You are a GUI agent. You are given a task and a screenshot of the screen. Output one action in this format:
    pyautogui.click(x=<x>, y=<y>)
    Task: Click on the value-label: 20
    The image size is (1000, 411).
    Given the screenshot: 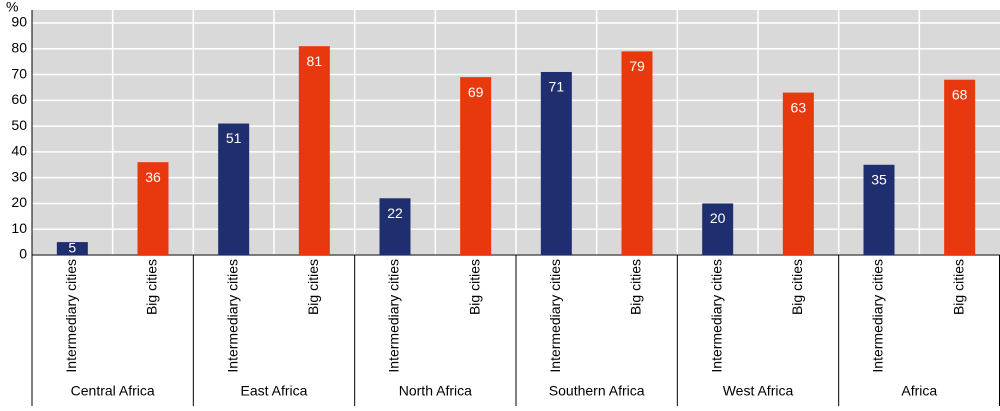 What is the action you would take?
    pyautogui.click(x=718, y=218)
    